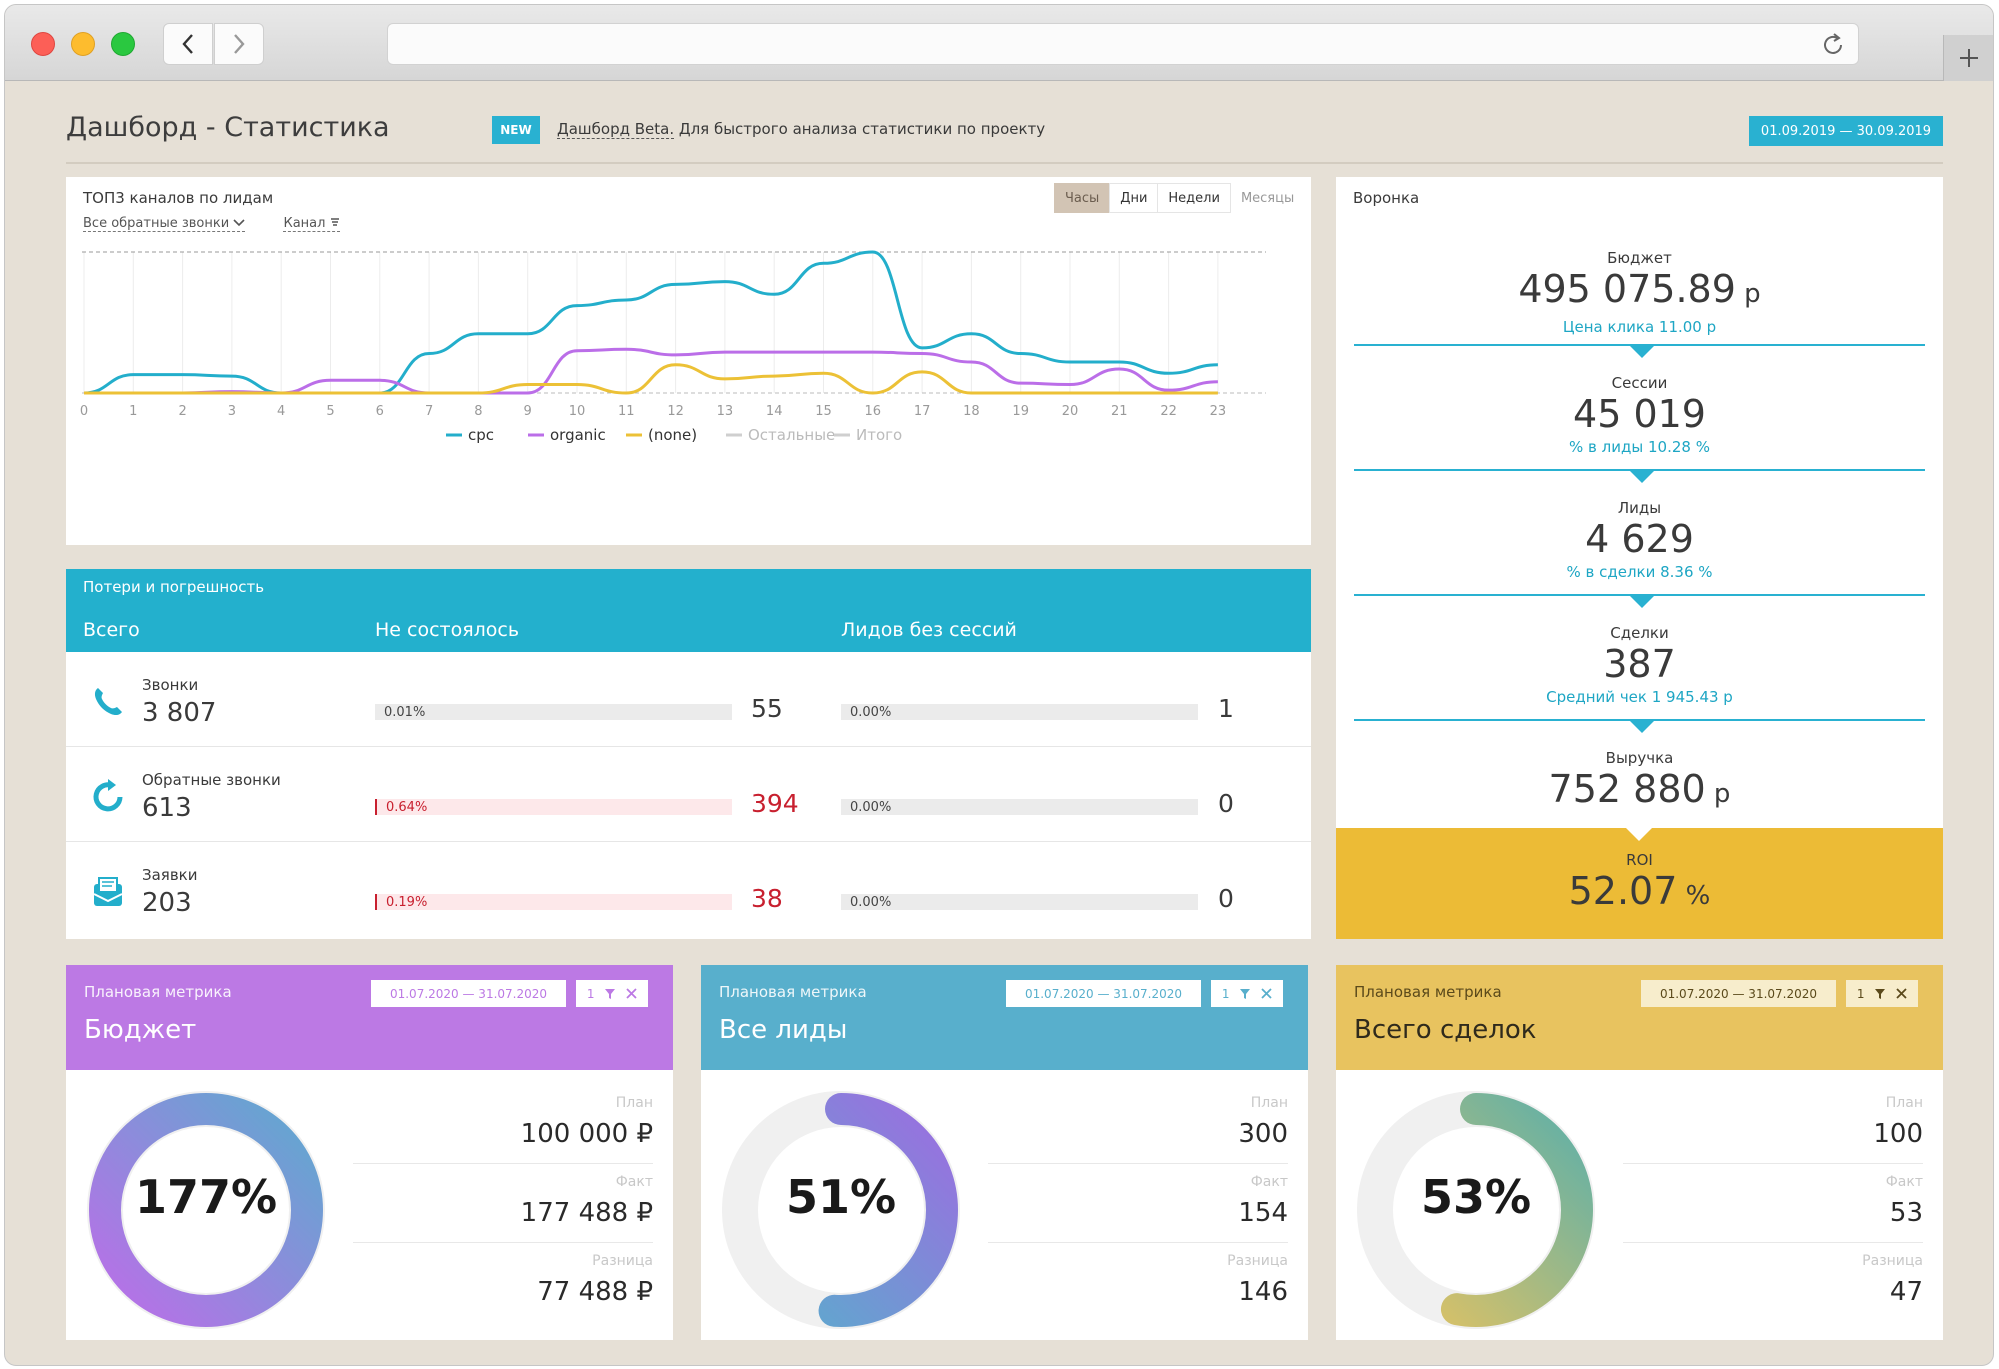 The image size is (1999, 1369). I want to click on no-session-count: 1, so click(1226, 708).